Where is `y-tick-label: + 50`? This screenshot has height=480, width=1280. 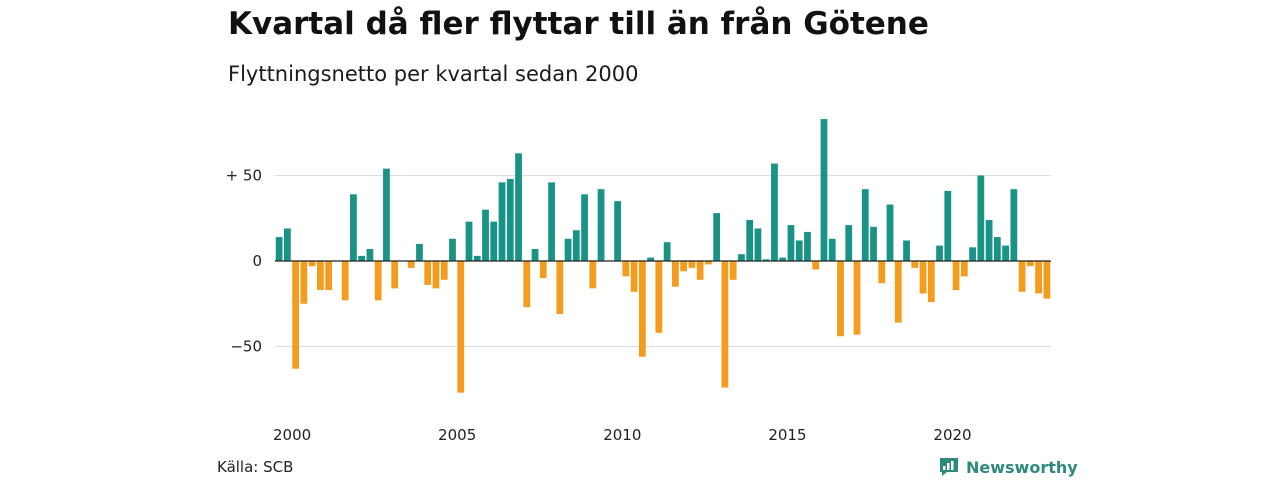
y-tick-label: + 50 is located at coordinates (244, 176).